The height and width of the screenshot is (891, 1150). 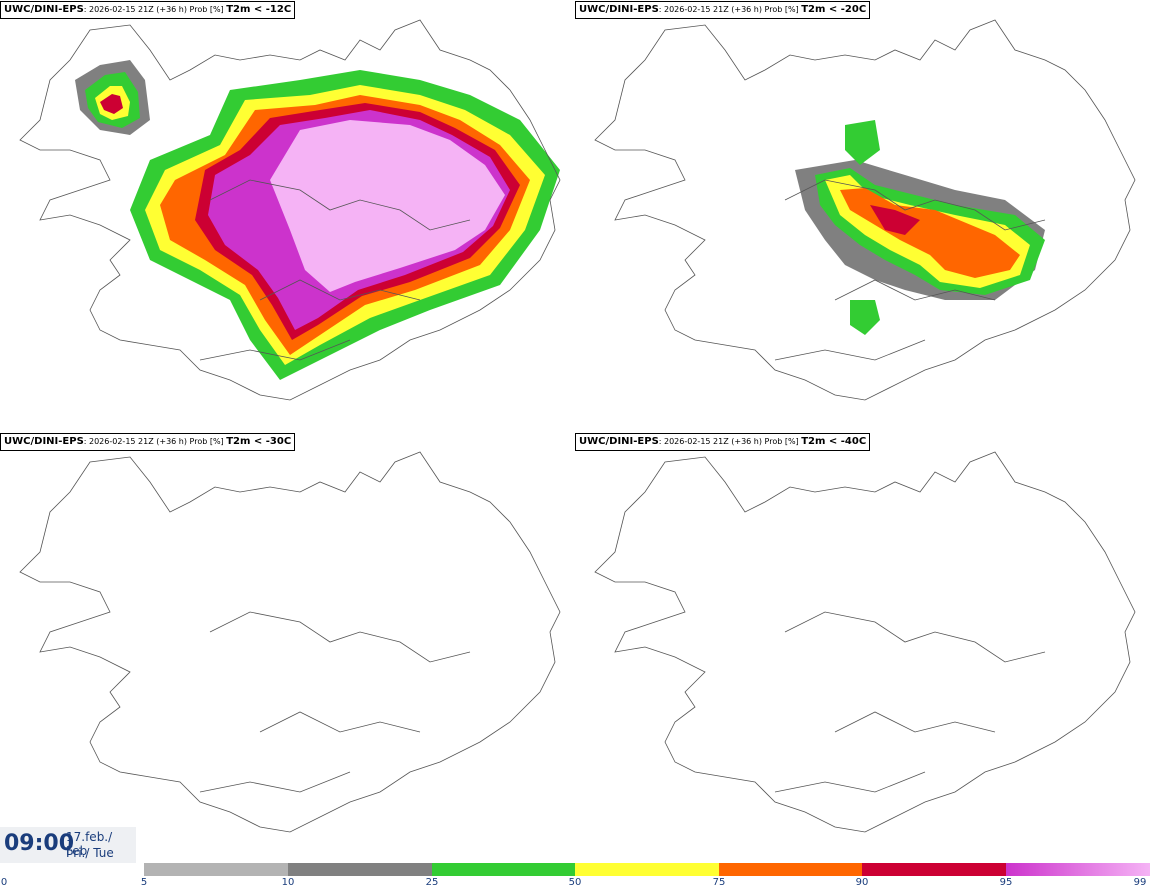 What do you see at coordinates (144, 882) in the screenshot?
I see `colorbar-tick: 5` at bounding box center [144, 882].